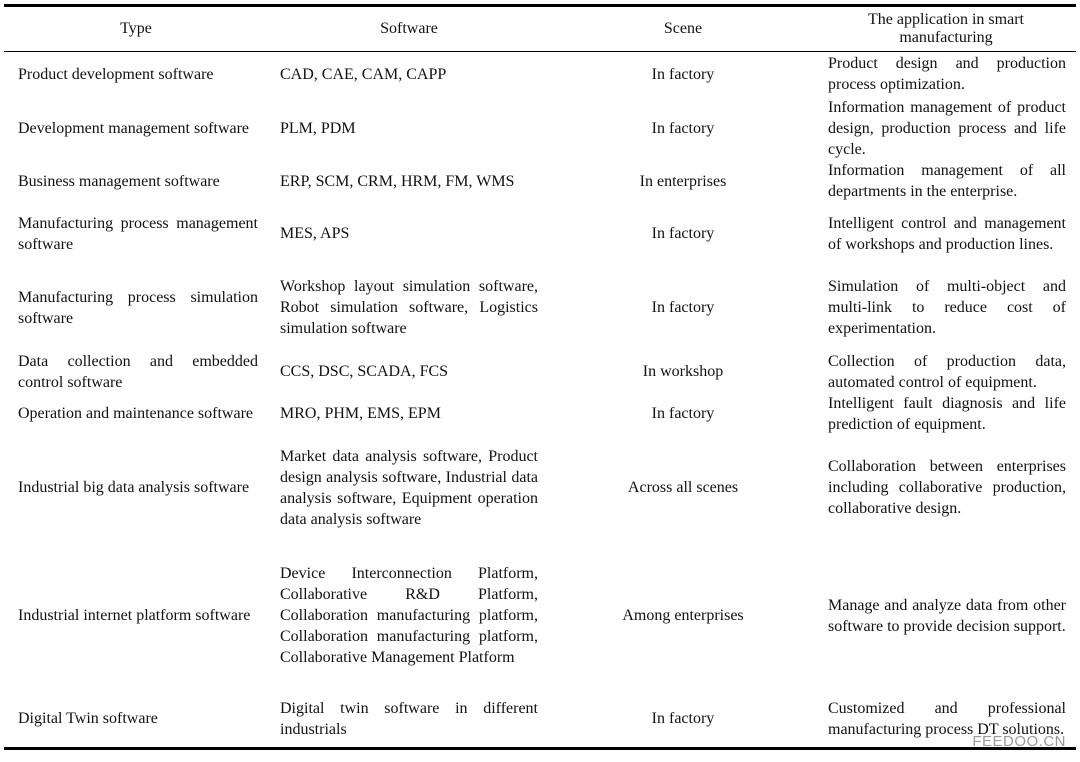 This screenshot has width=1080, height=762. I want to click on cell-type: Business management software, so click(119, 181).